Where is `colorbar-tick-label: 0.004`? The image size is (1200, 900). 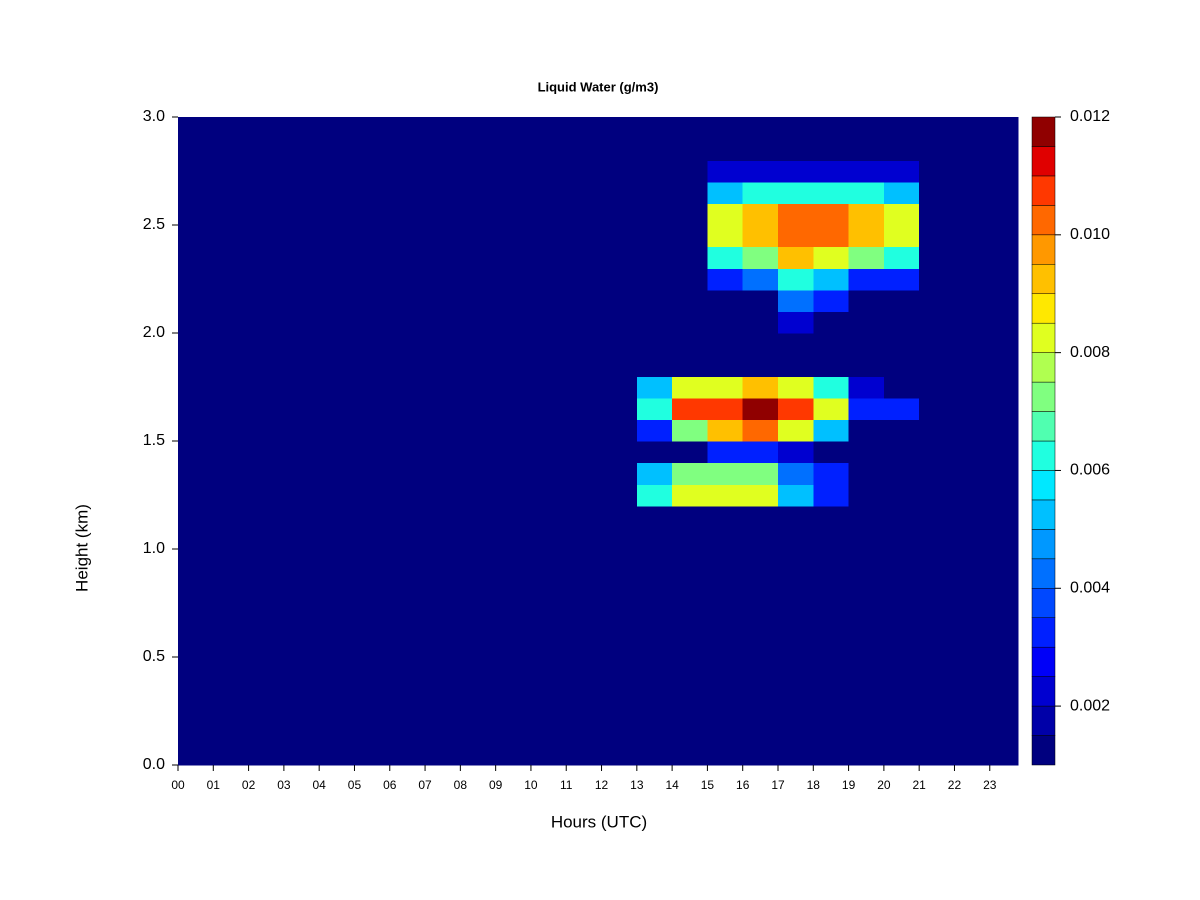 colorbar-tick-label: 0.004 is located at coordinates (1090, 587).